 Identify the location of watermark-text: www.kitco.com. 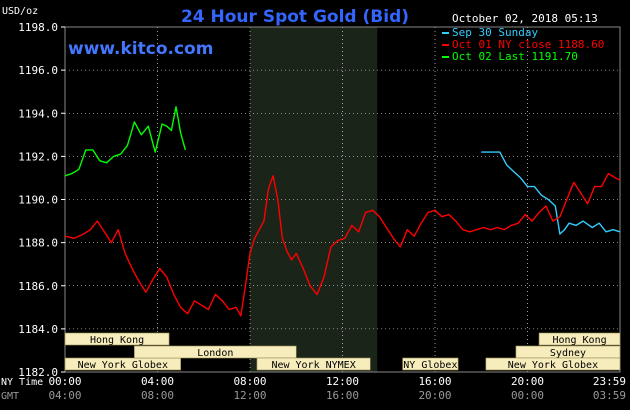
(140, 49).